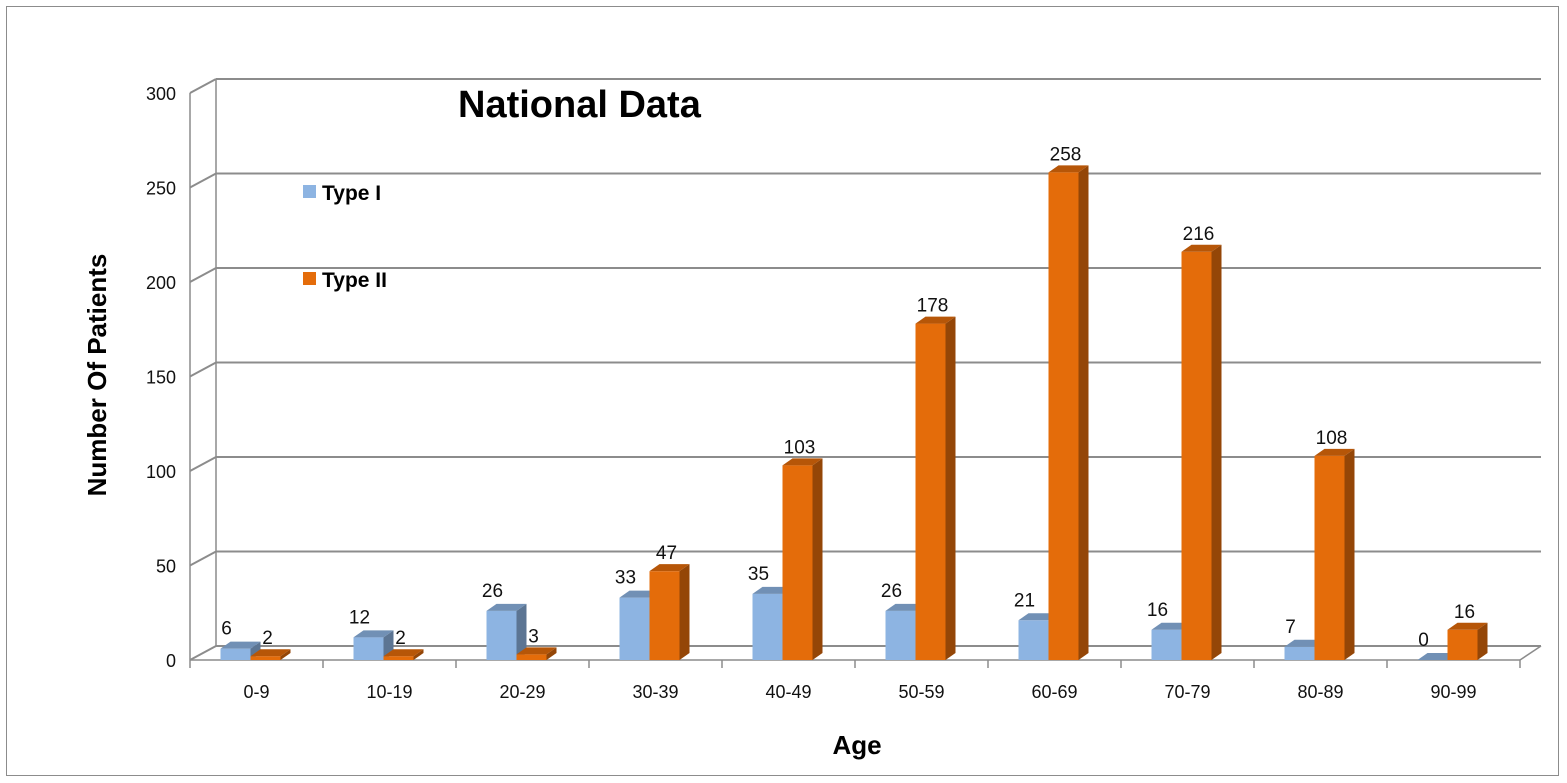 The image size is (1567, 783). What do you see at coordinates (171, 661) in the screenshot?
I see `y-tick-label: 0` at bounding box center [171, 661].